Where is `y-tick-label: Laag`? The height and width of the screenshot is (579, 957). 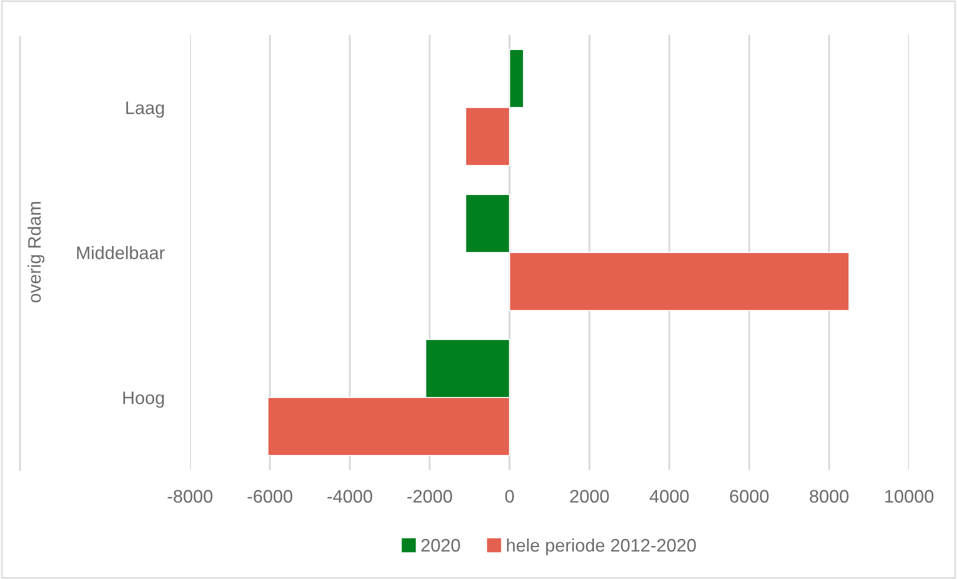
y-tick-label: Laag is located at coordinates (145, 110).